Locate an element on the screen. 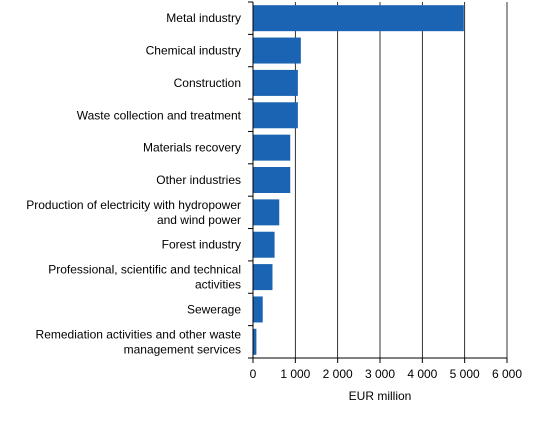 Image resolution: width=534 pixels, height=427 pixels. category-label: Forest industry is located at coordinates (201, 245).